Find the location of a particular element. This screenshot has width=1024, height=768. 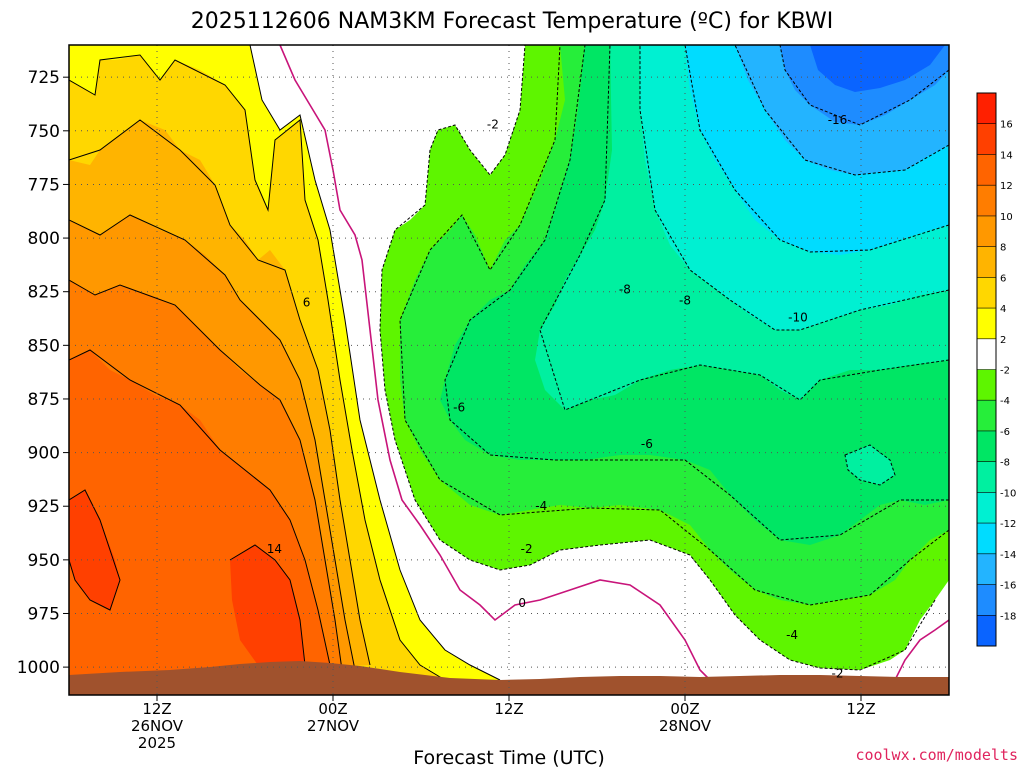

colorbar-tick-label: -14 is located at coordinates (1008, 555).